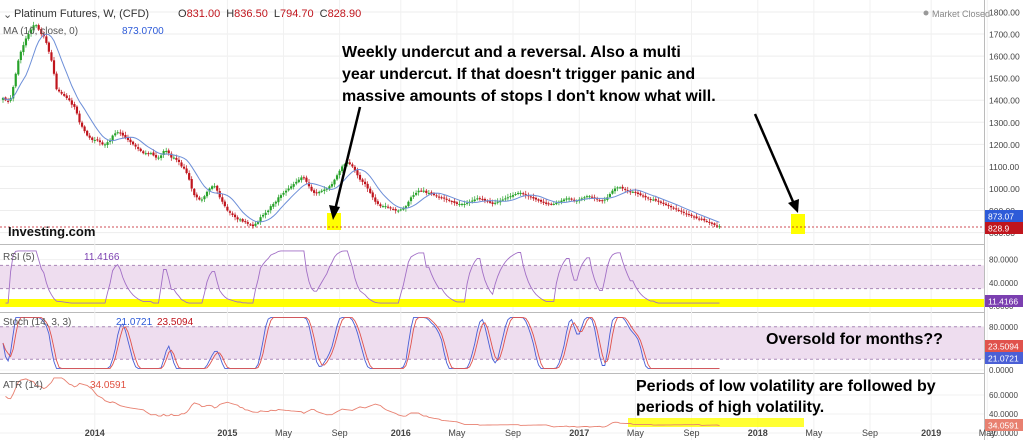 This screenshot has height=440, width=1024. Describe the element at coordinates (1003, 347) in the screenshot. I see `badge-stoch-d-value: 23.5094` at that location.